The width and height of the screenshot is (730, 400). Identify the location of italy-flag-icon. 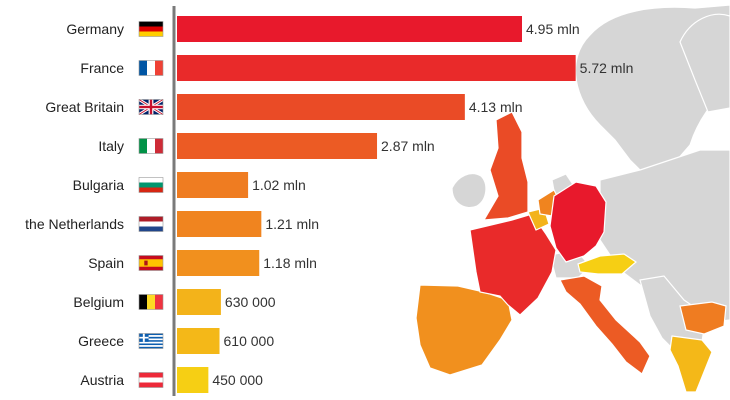
(151, 146).